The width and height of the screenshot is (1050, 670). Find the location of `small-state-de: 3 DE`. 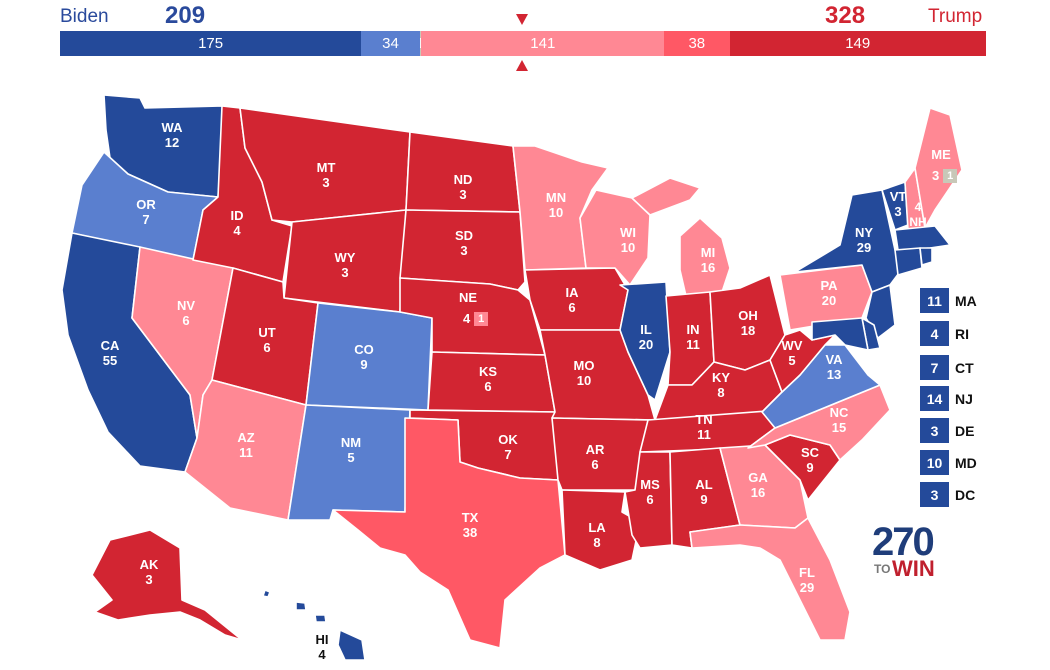

small-state-de: 3 DE is located at coordinates (947, 430).